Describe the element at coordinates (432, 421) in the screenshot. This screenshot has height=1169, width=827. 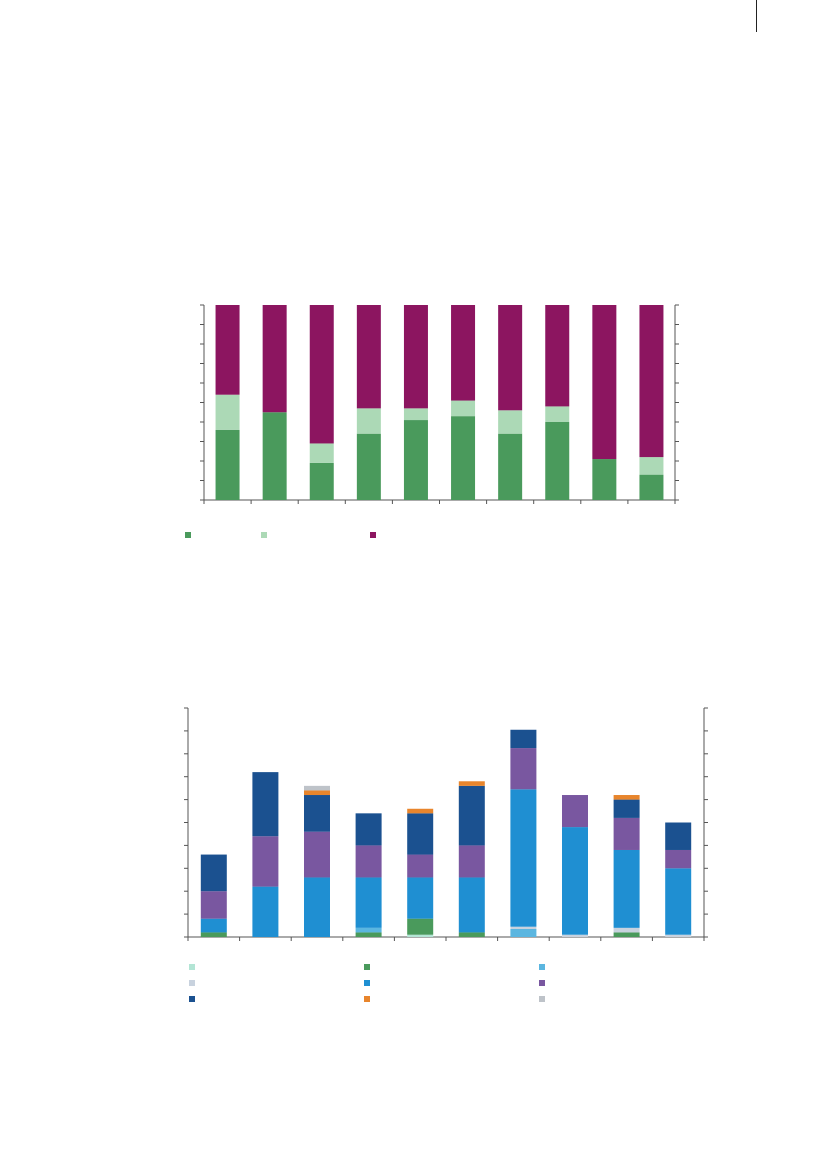
I see `chart-share-stacked` at that location.